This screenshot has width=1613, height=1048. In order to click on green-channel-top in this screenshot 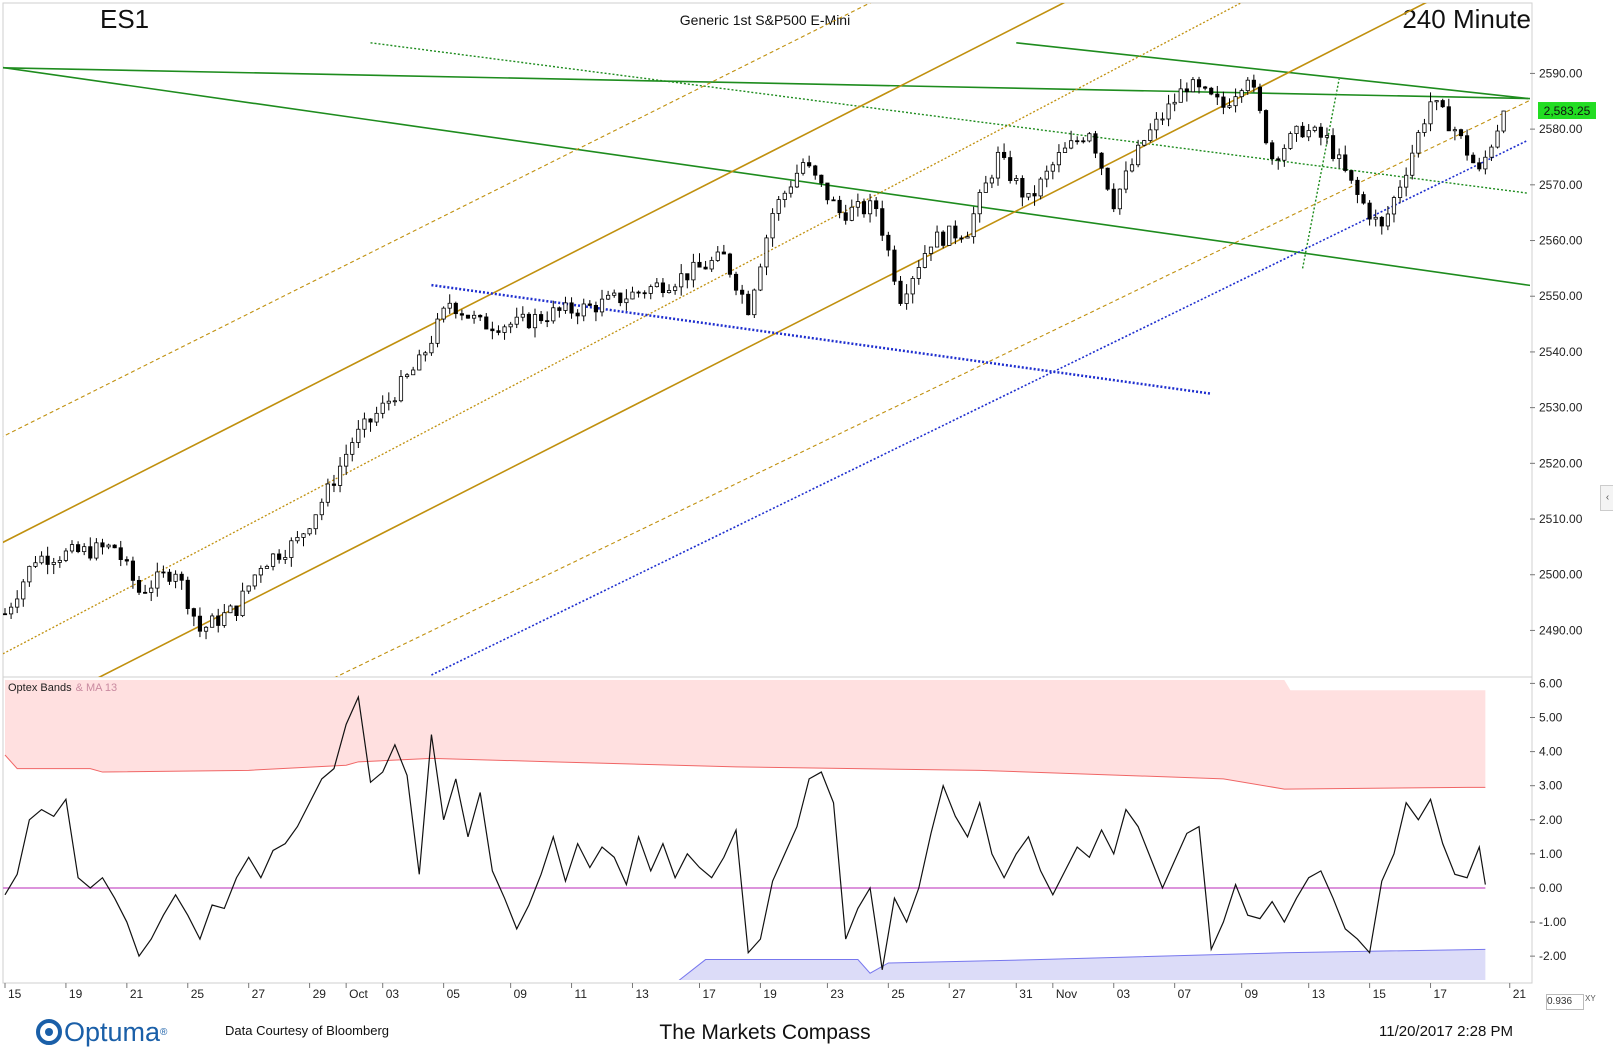, I will do `click(1272, 70)`.